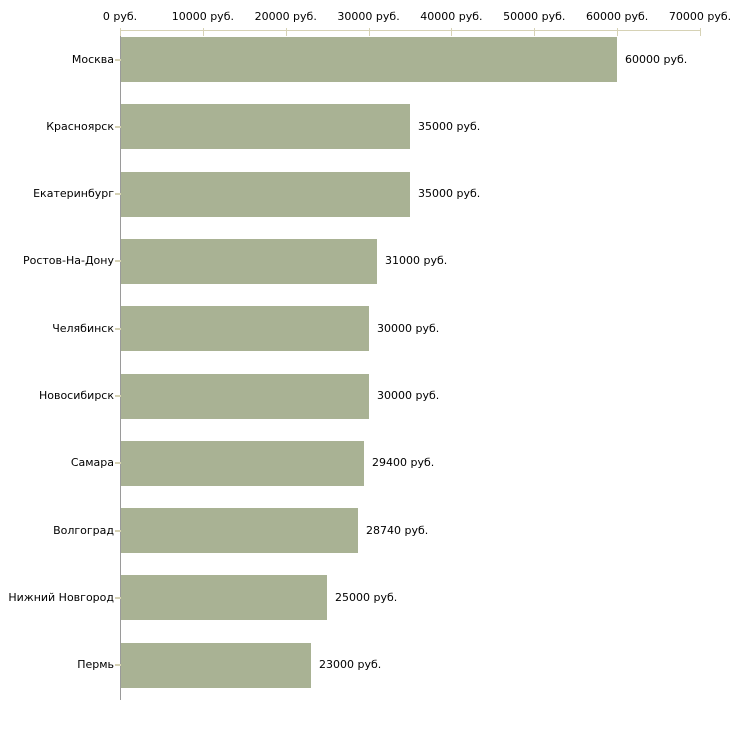 The height and width of the screenshot is (730, 730). I want to click on value-label: 29400 руб., so click(403, 462).